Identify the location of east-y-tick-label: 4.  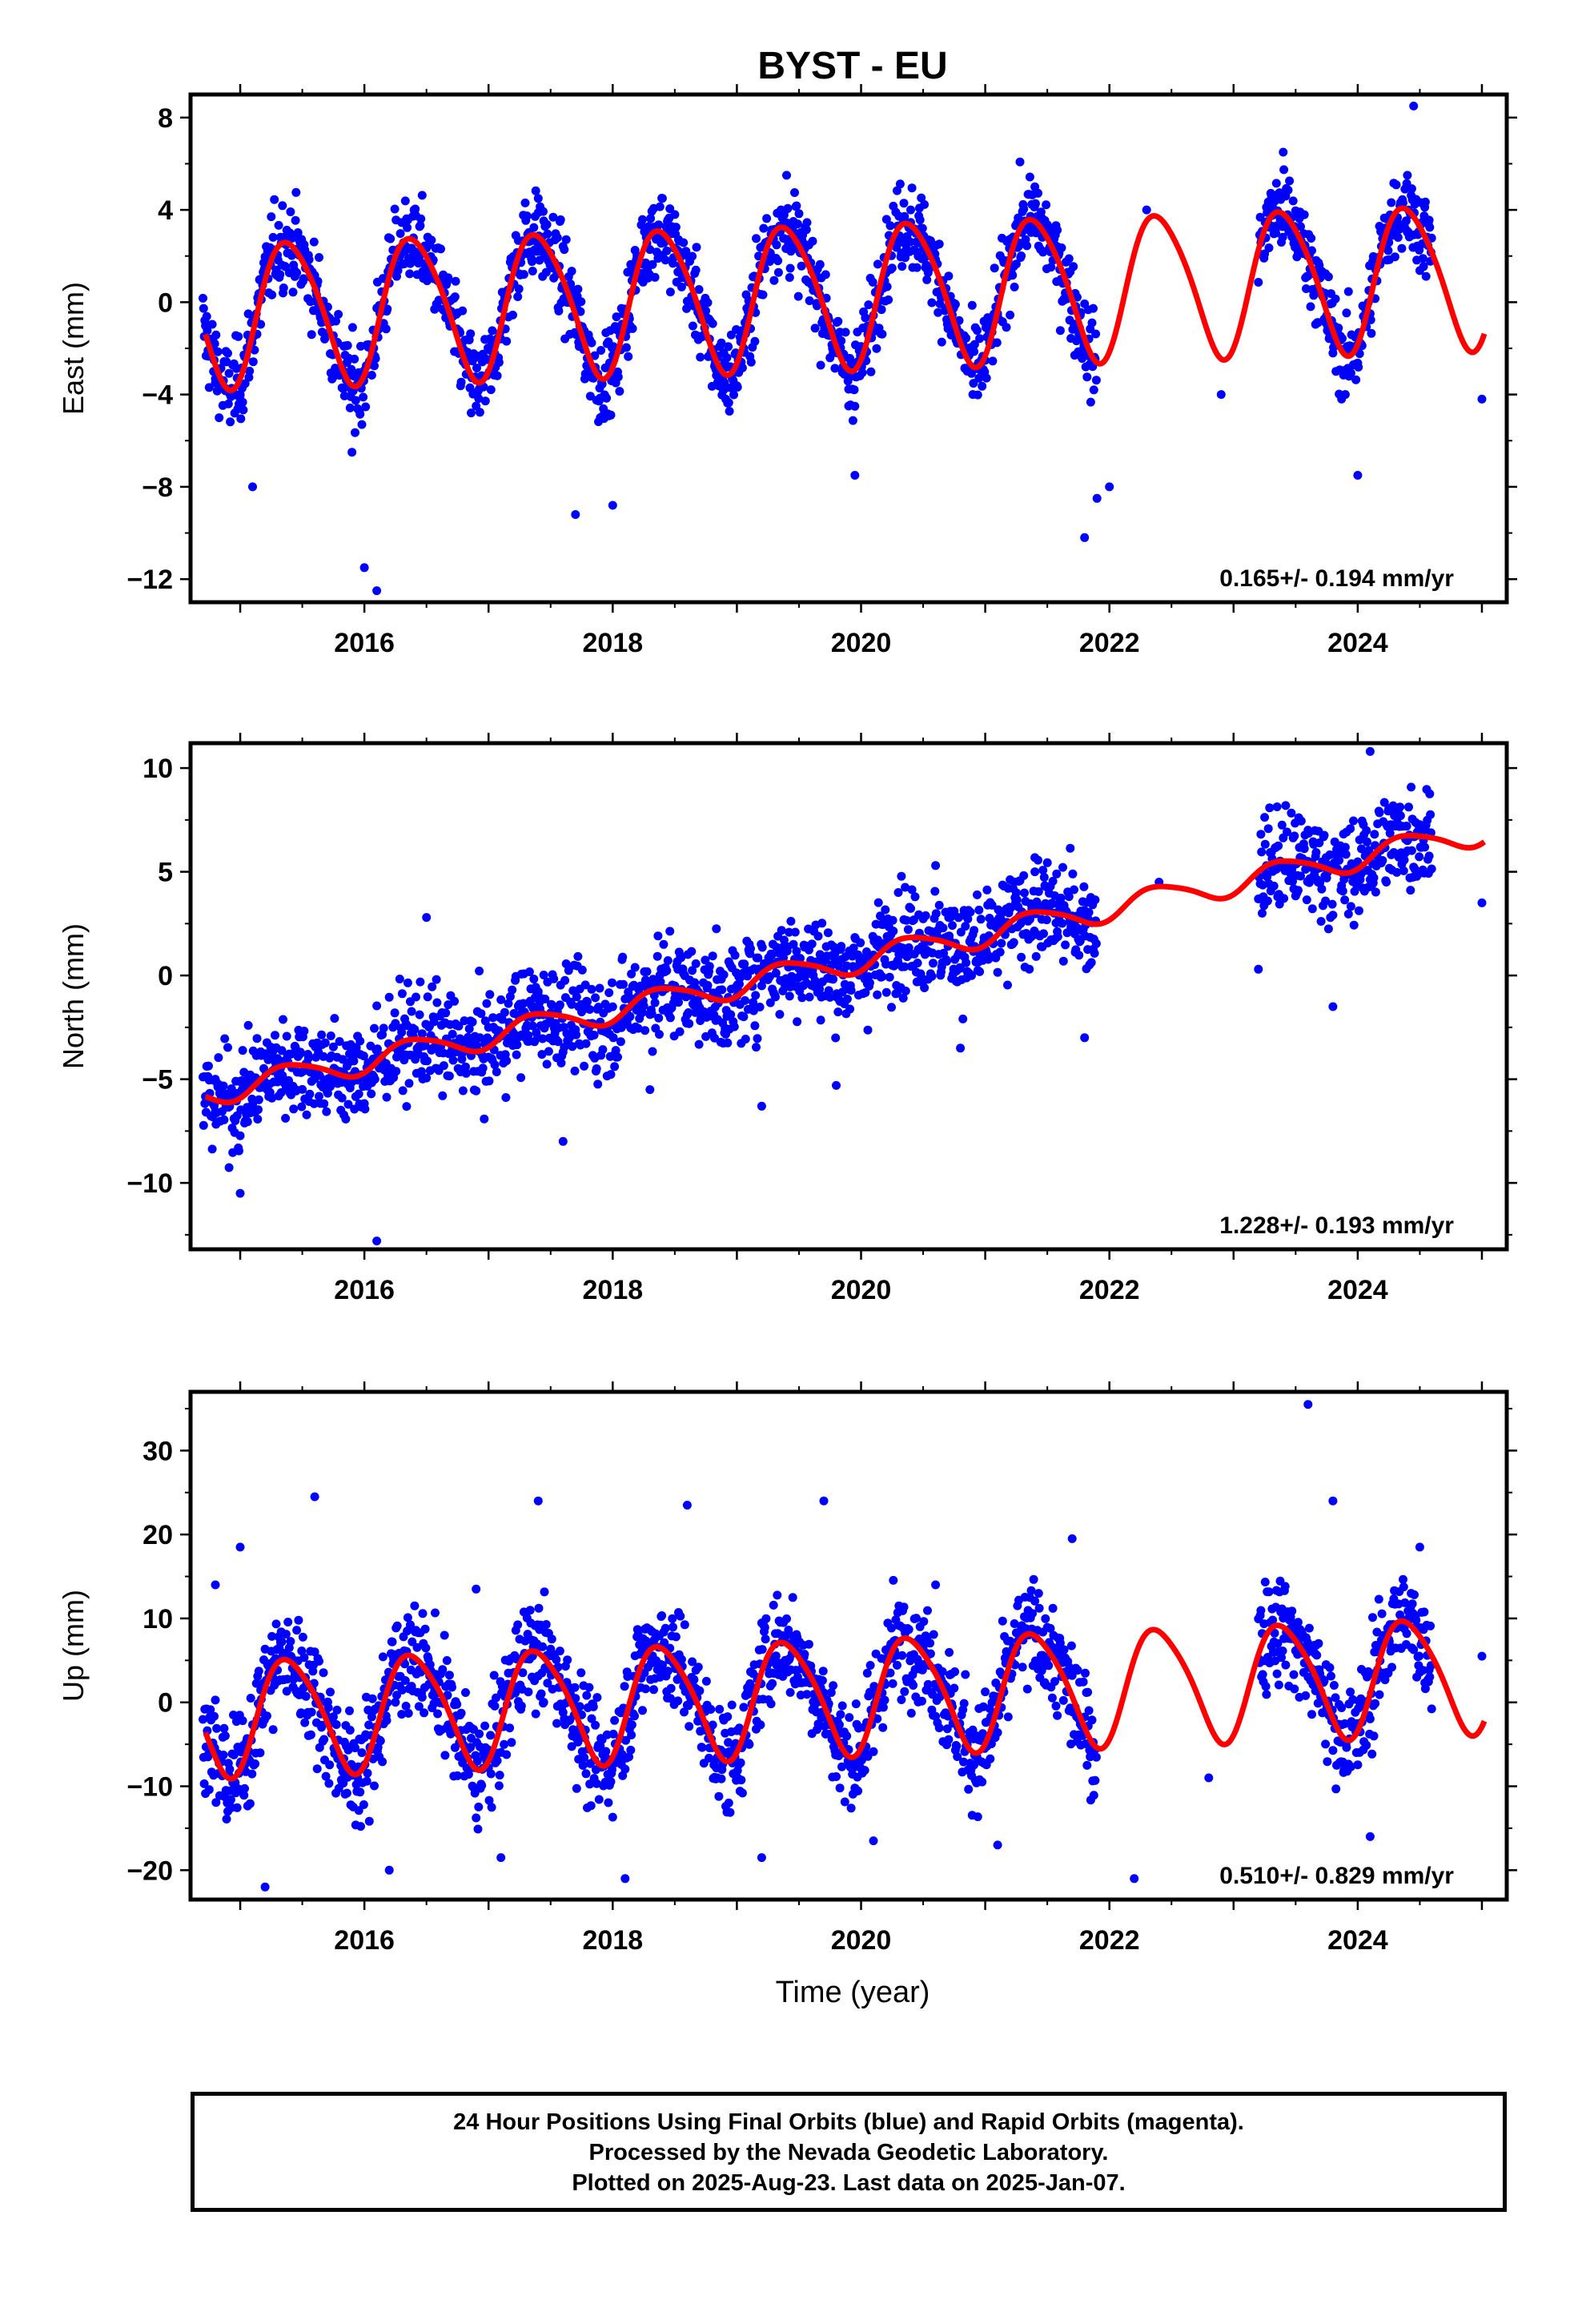
(165, 210).